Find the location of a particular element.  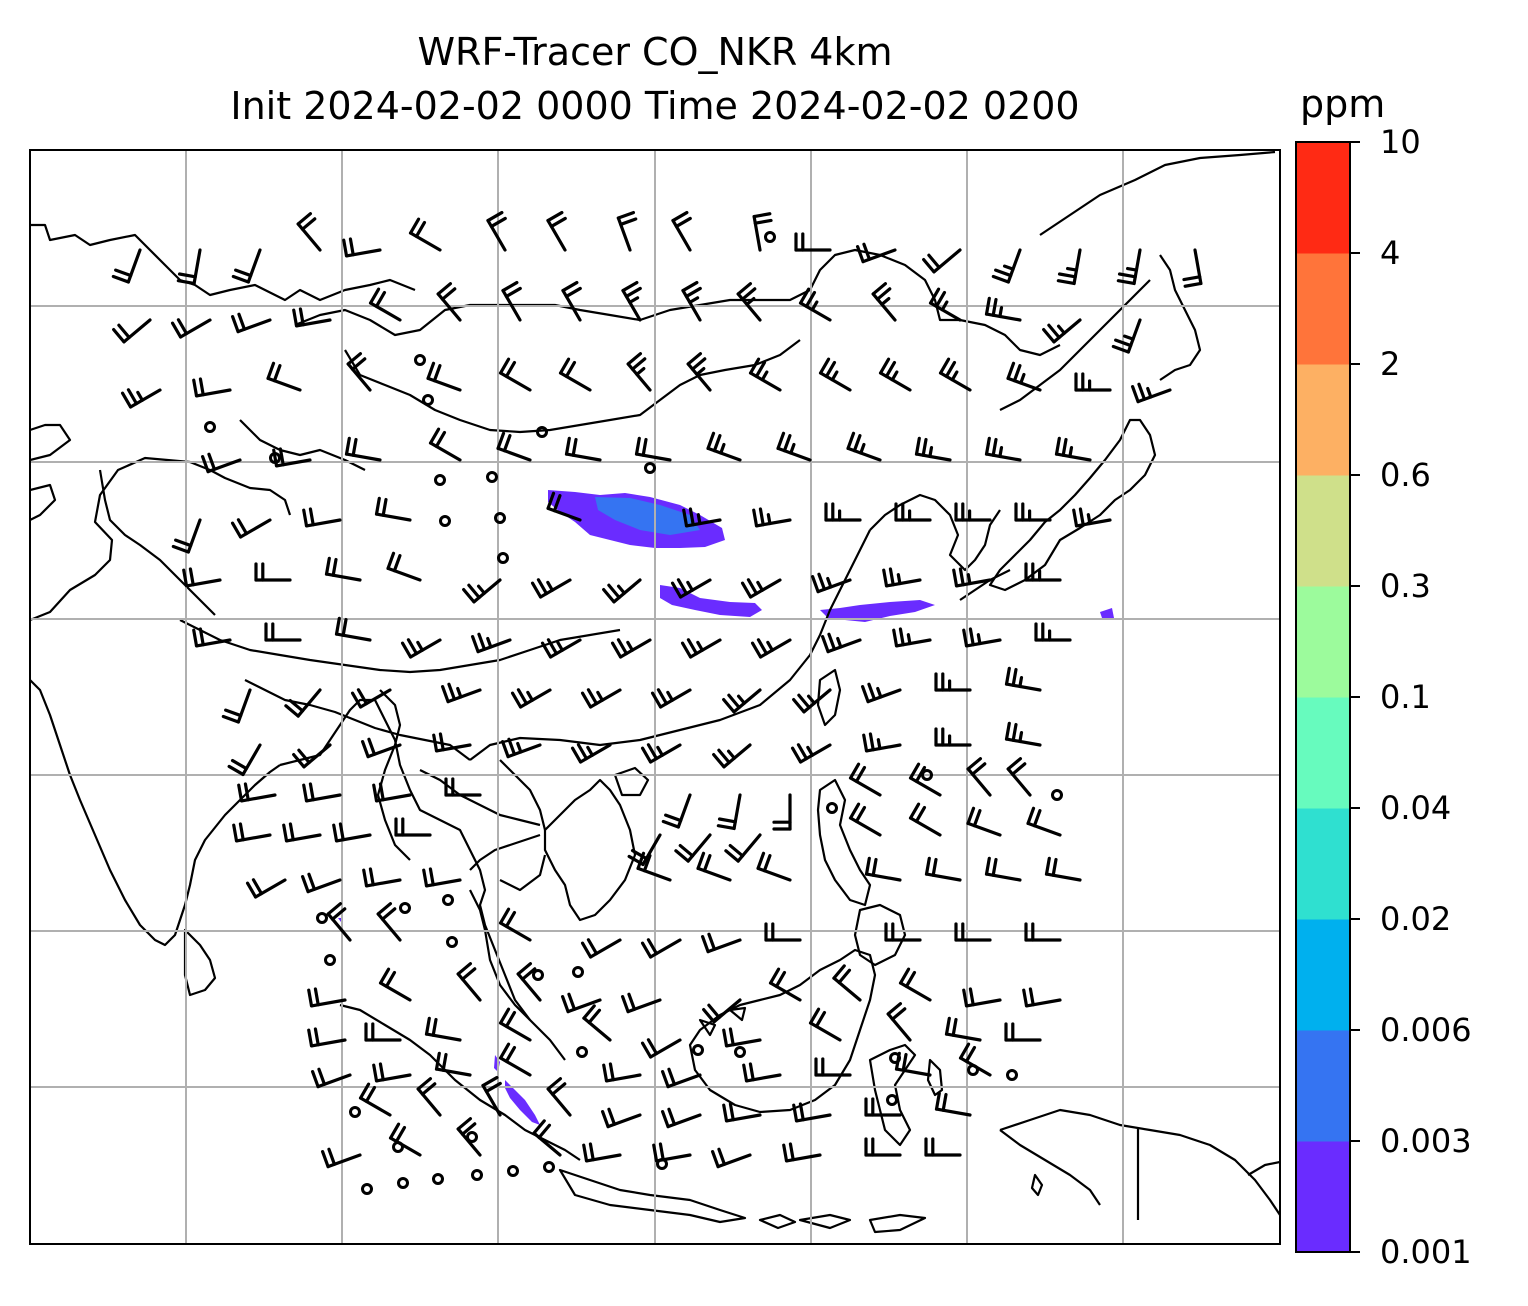

tracer-patch is located at coordinates (647, 516).